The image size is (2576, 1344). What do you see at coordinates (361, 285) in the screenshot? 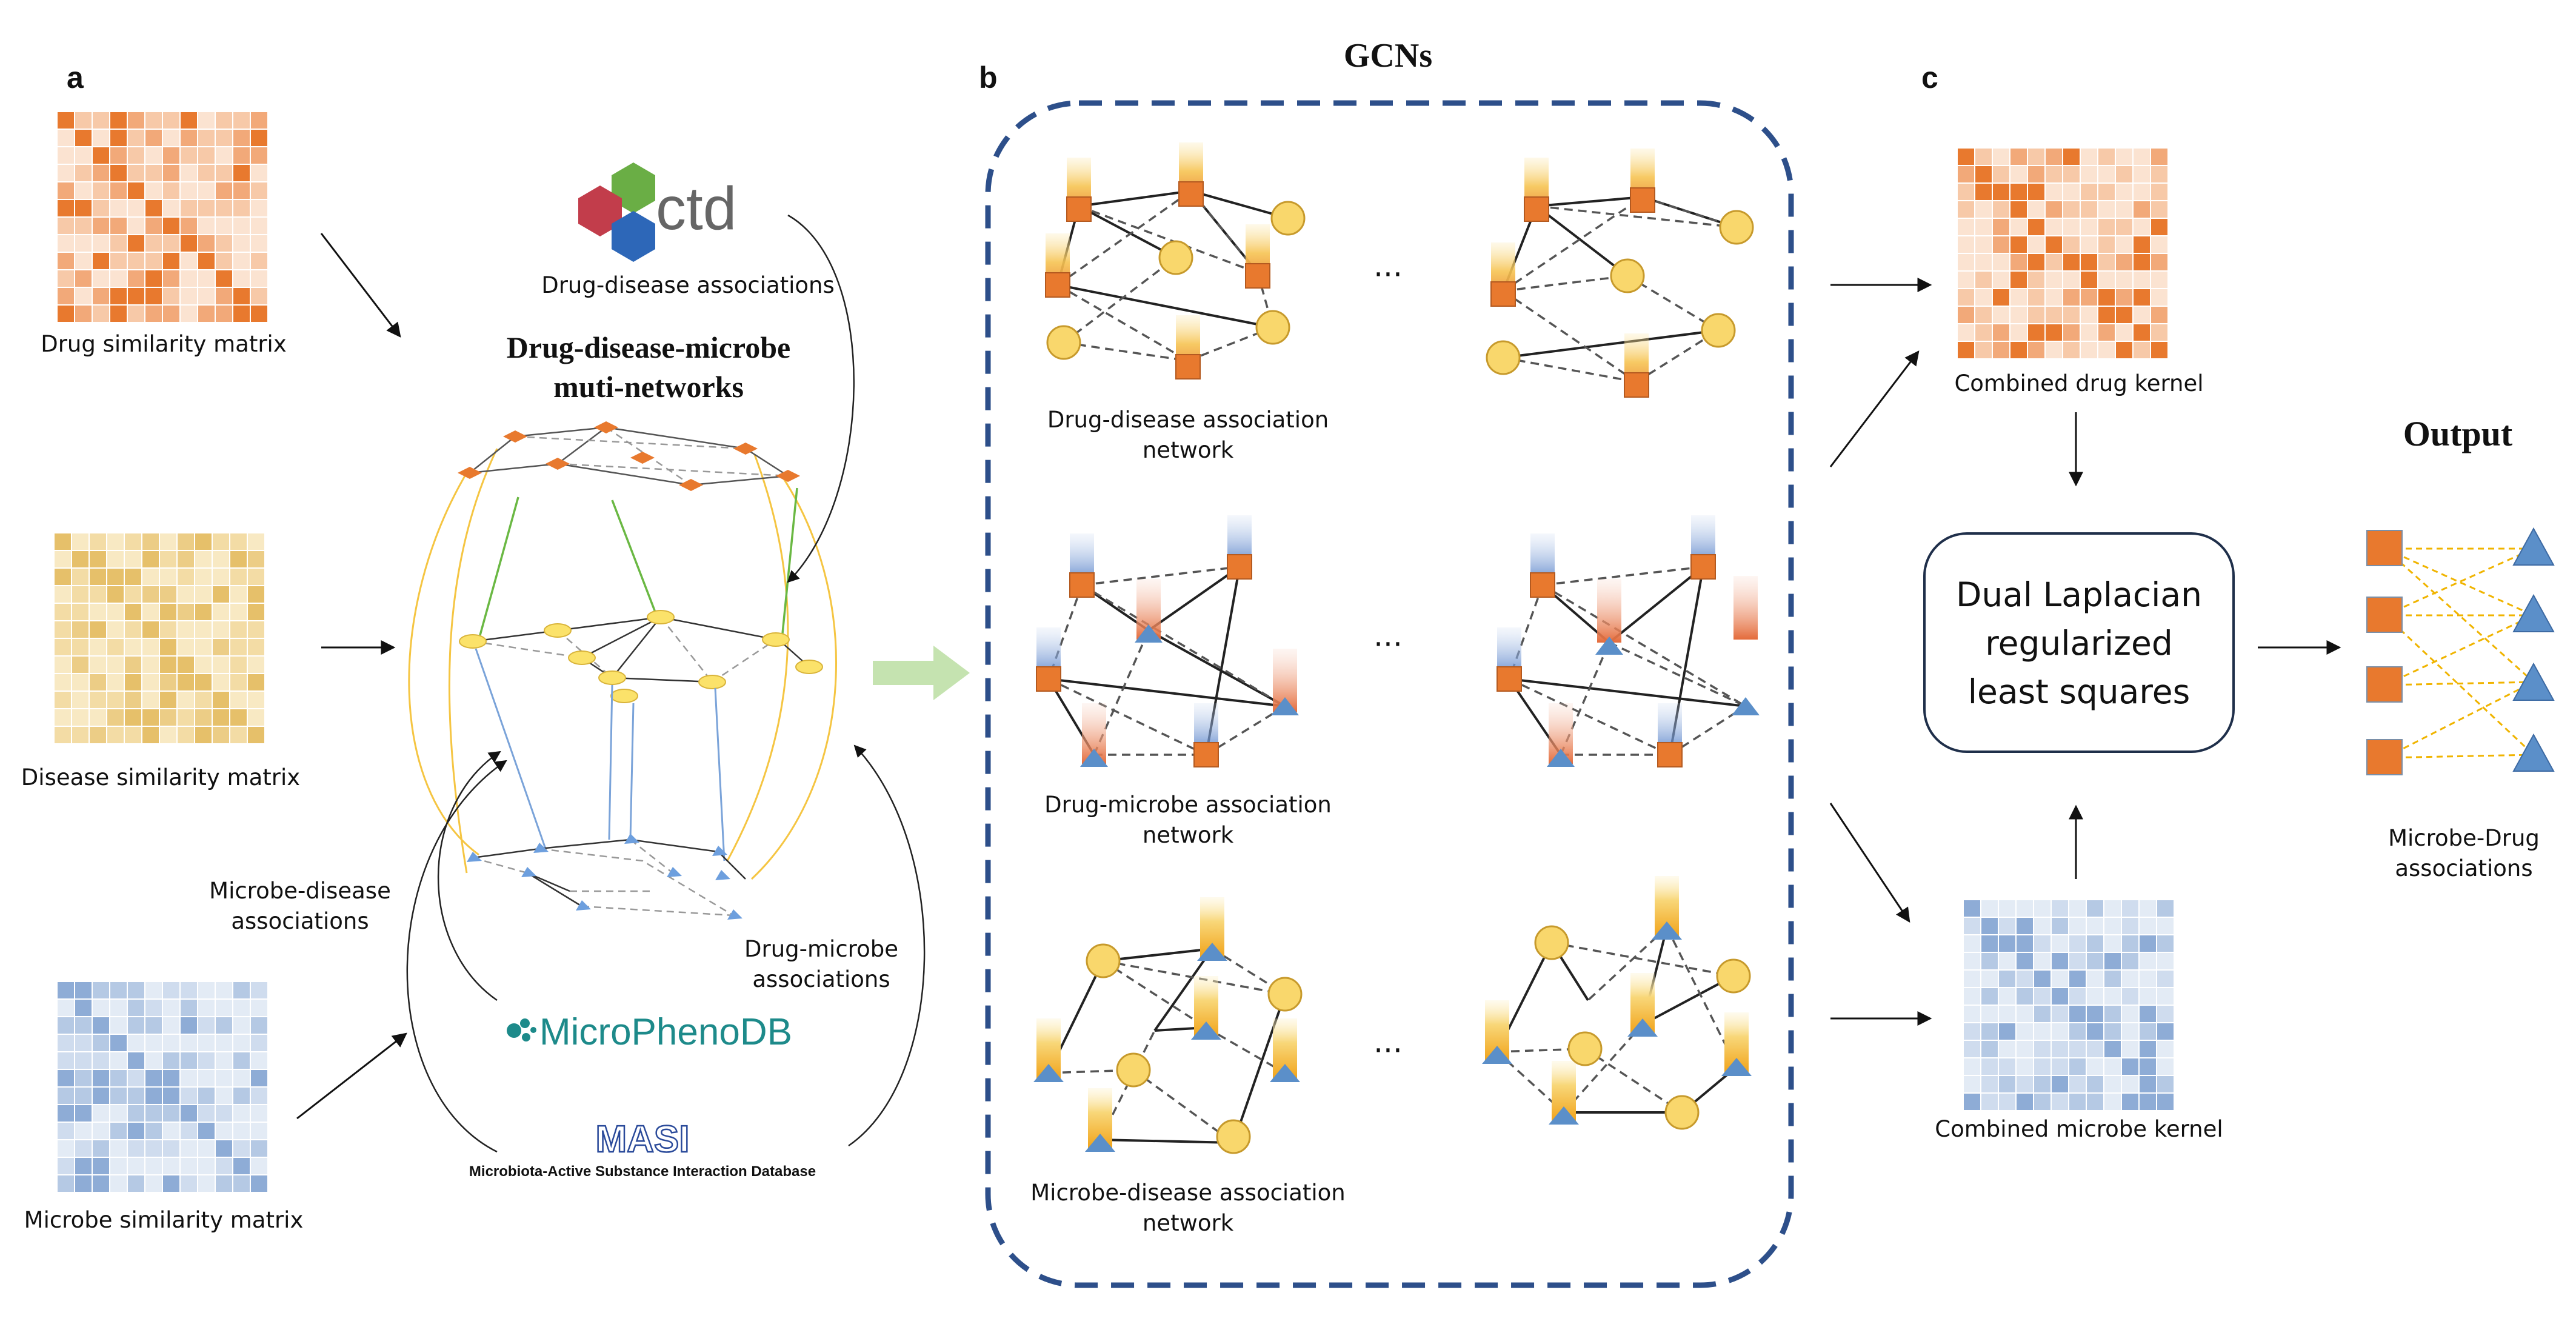
I see `arrow-drug-to-network` at bounding box center [361, 285].